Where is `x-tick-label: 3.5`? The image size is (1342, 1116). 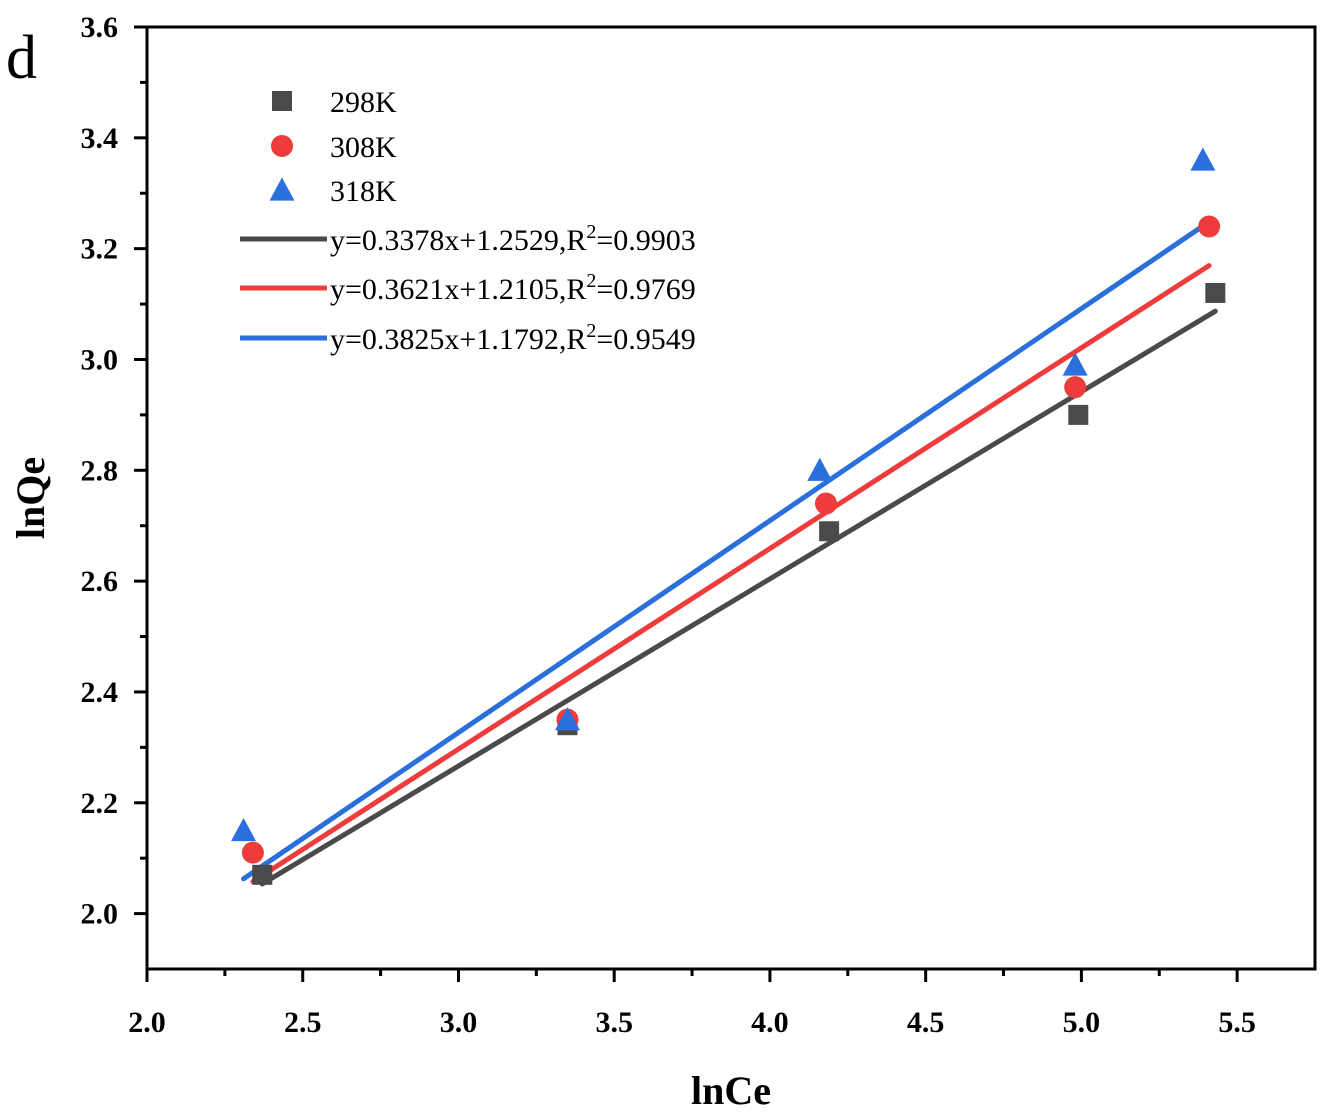
x-tick-label: 3.5 is located at coordinates (614, 1022).